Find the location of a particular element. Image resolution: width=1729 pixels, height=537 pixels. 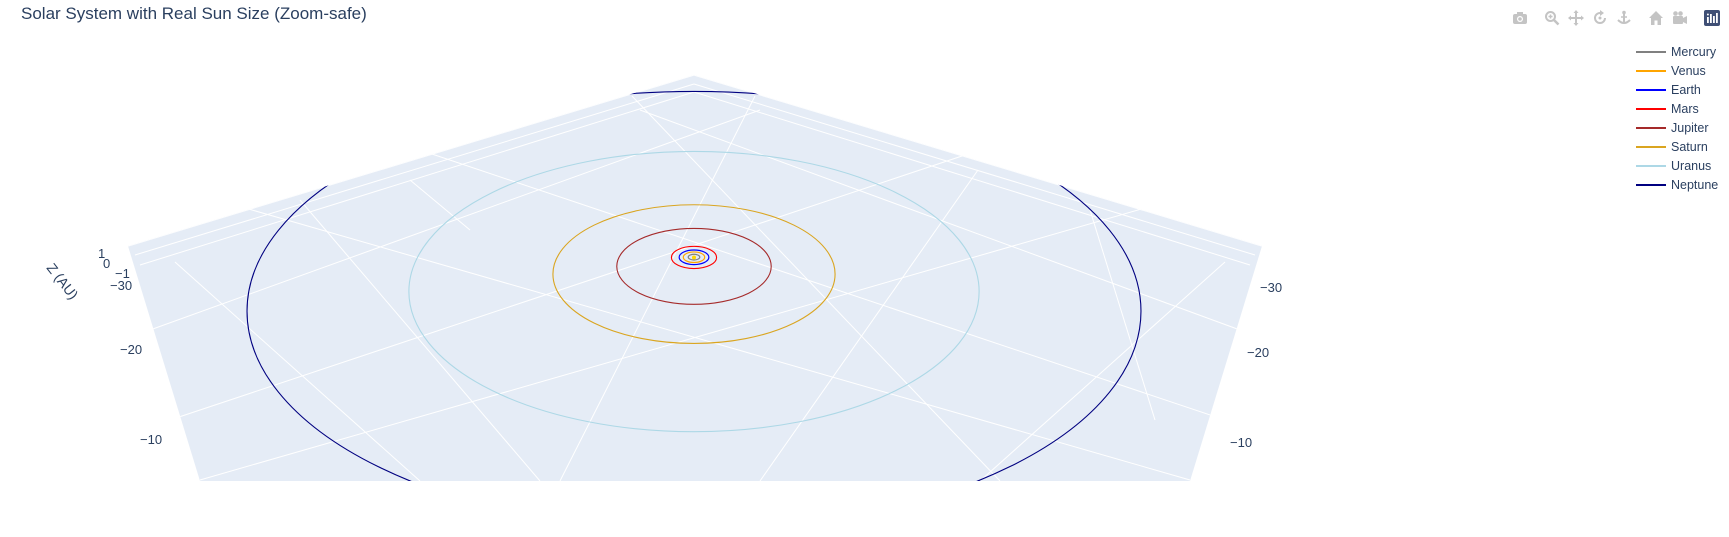

plotly-logo-icon is located at coordinates (1712, 18).